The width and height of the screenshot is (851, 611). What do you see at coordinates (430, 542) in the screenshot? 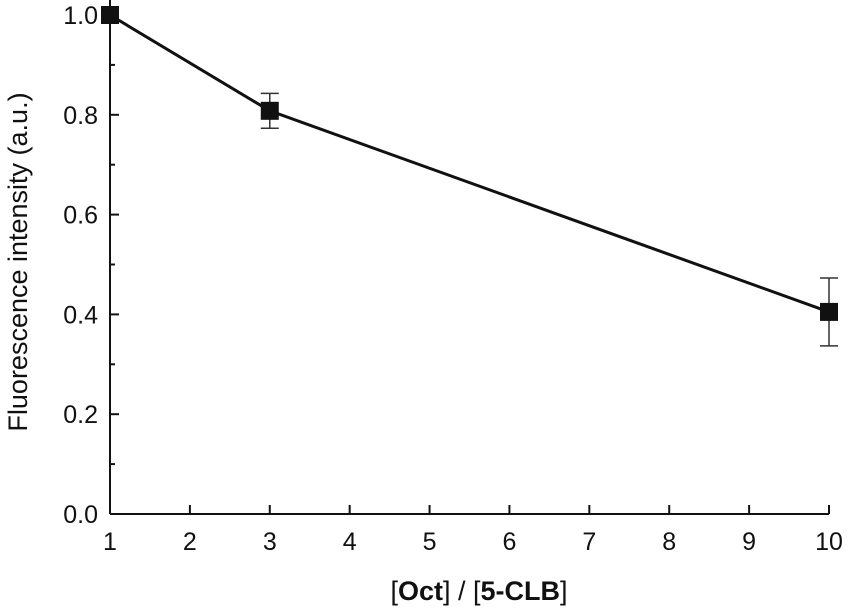
I see `x-tick-label: 5` at bounding box center [430, 542].